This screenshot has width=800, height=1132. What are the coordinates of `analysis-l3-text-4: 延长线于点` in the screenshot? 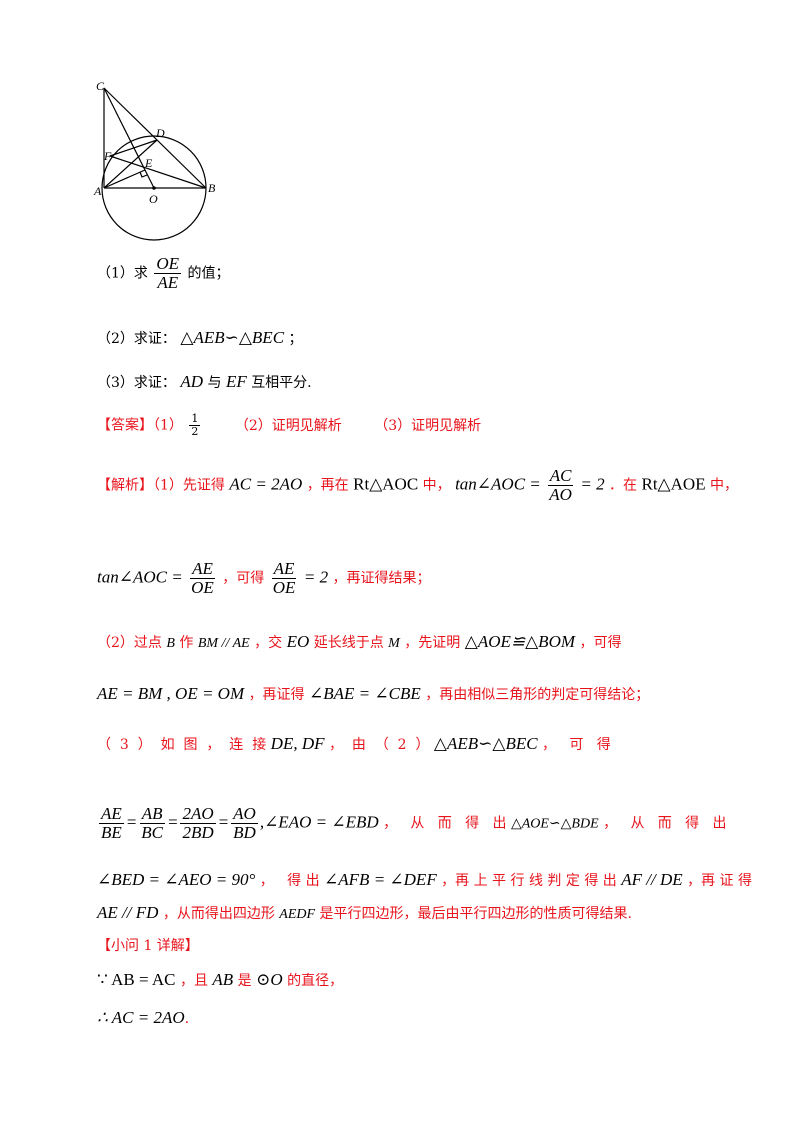 It's located at (348, 643).